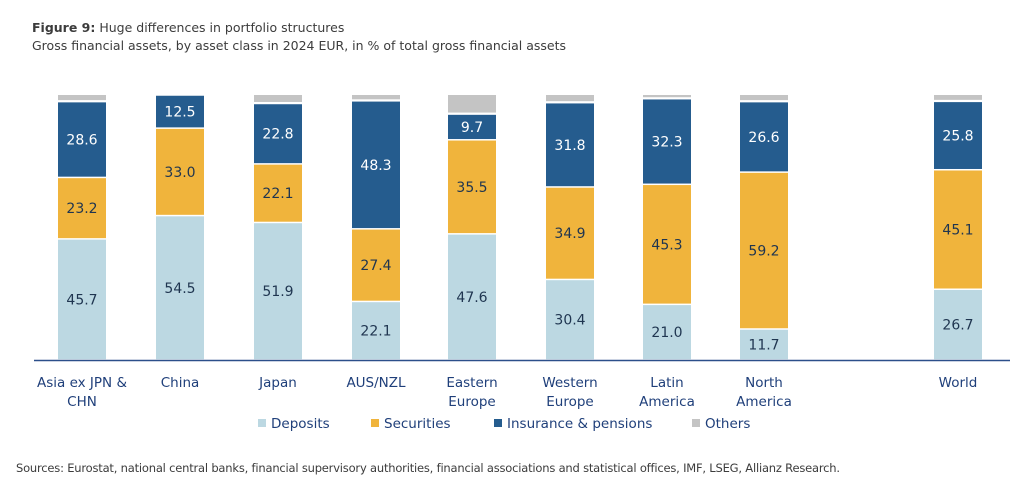 The height and width of the screenshot is (499, 1024). Describe the element at coordinates (82, 402) in the screenshot. I see `category-label-line: CHN` at that location.